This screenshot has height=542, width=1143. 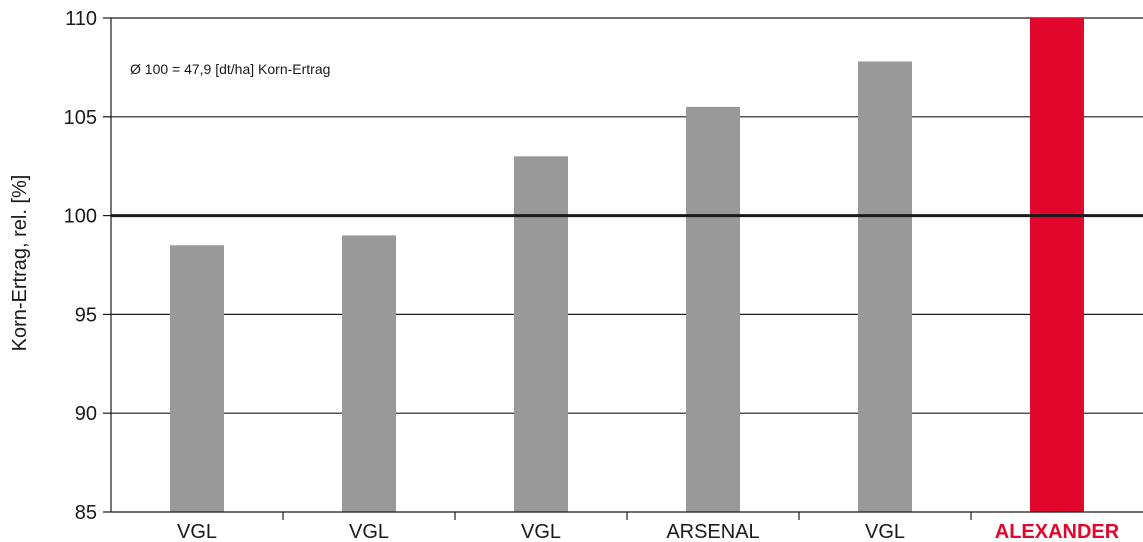 I want to click on x-tick-label-4: ARSENAL, so click(x=712, y=531).